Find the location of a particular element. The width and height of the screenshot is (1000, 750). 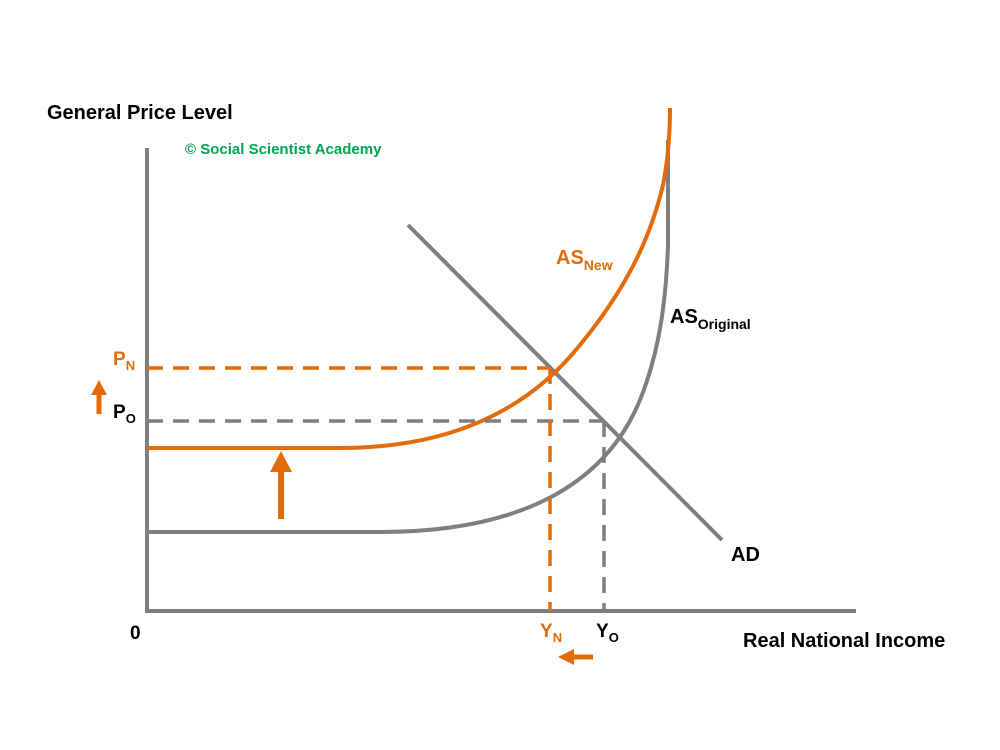

origin-label: 0 is located at coordinates (135, 633).